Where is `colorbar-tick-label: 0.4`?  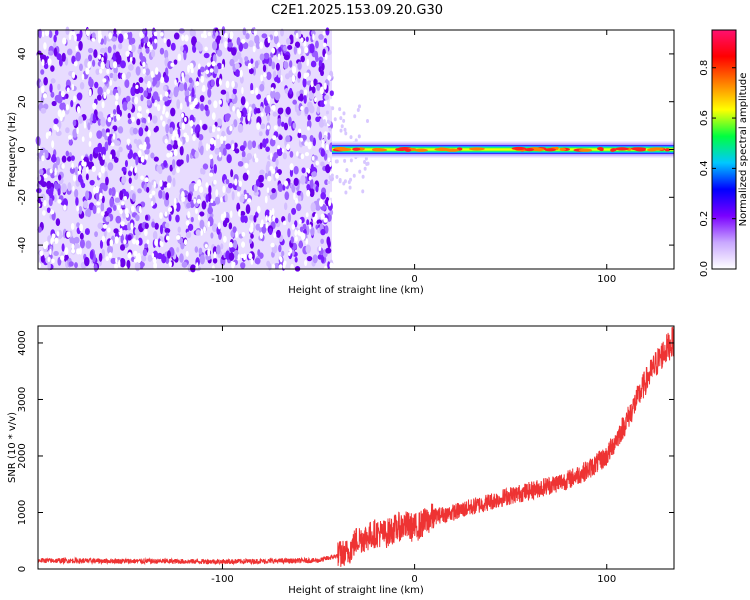
colorbar-tick-label: 0.4 is located at coordinates (704, 168).